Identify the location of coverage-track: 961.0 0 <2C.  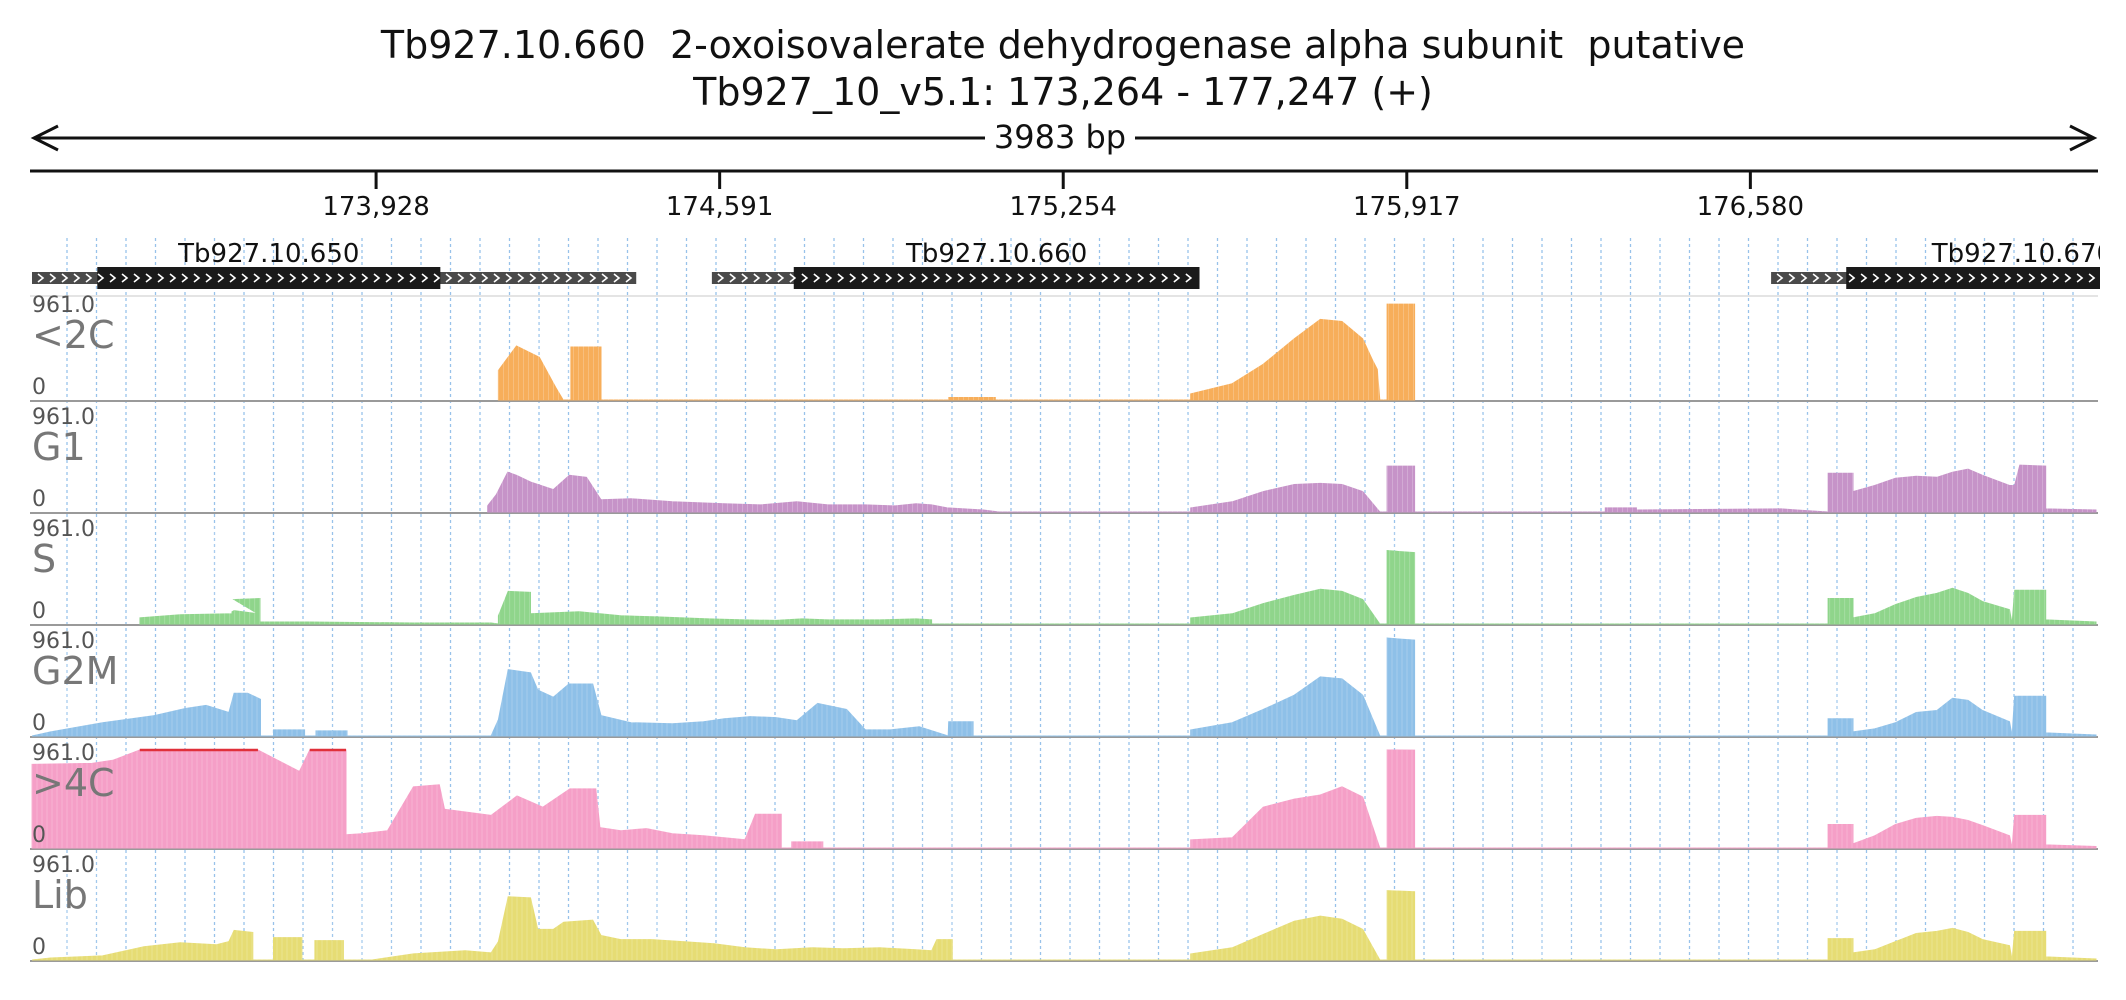
(1064, 347).